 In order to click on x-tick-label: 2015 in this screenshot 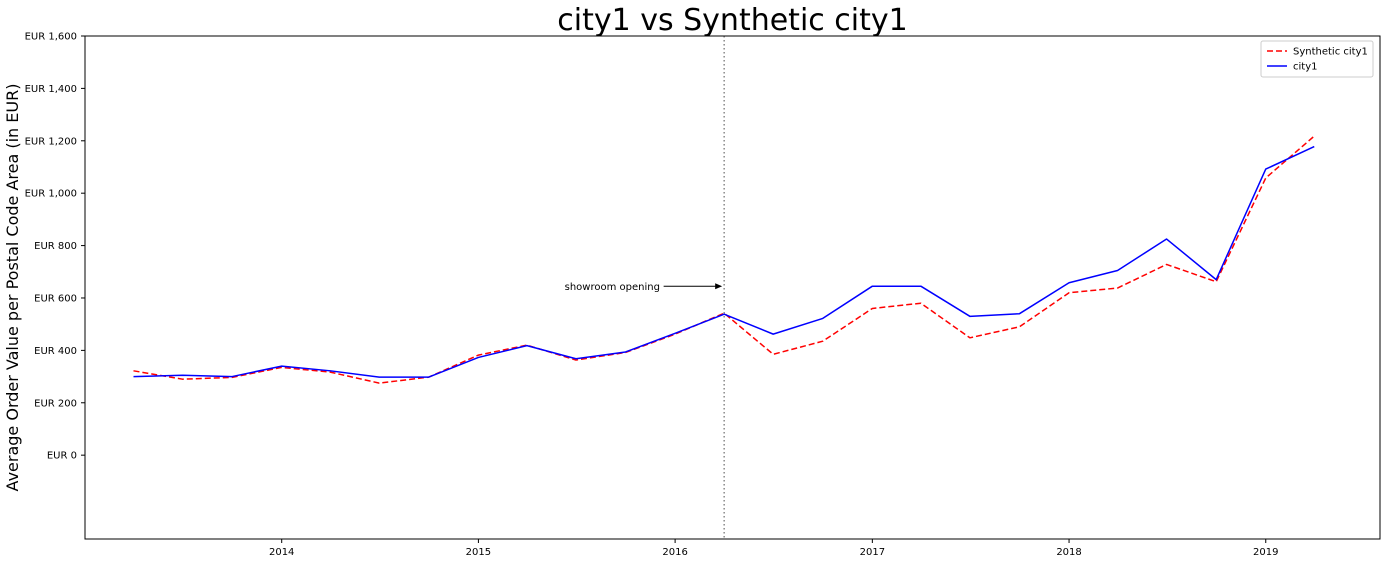, I will do `click(478, 552)`.